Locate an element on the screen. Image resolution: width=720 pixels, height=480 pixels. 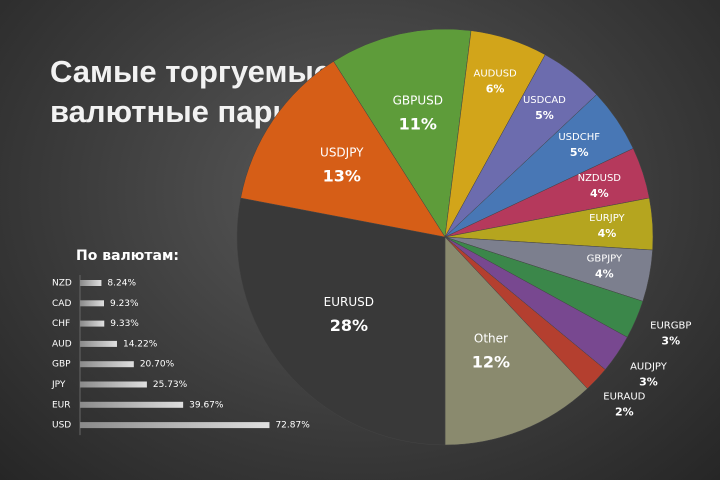
bar-value-label: 25.73% is located at coordinates (170, 385).